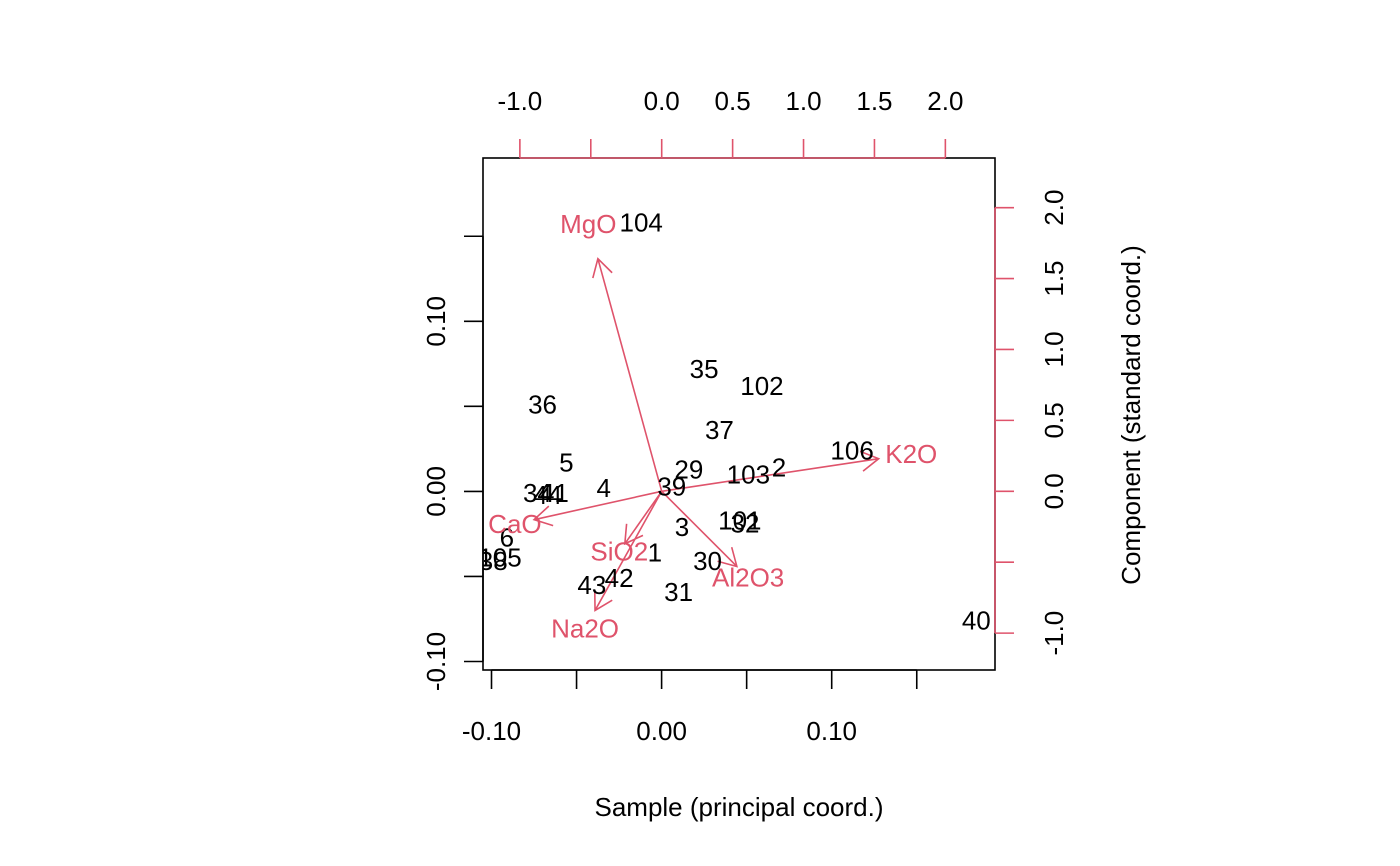  What do you see at coordinates (591, 585) in the screenshot?
I see `sample-point-label: 43` at bounding box center [591, 585].